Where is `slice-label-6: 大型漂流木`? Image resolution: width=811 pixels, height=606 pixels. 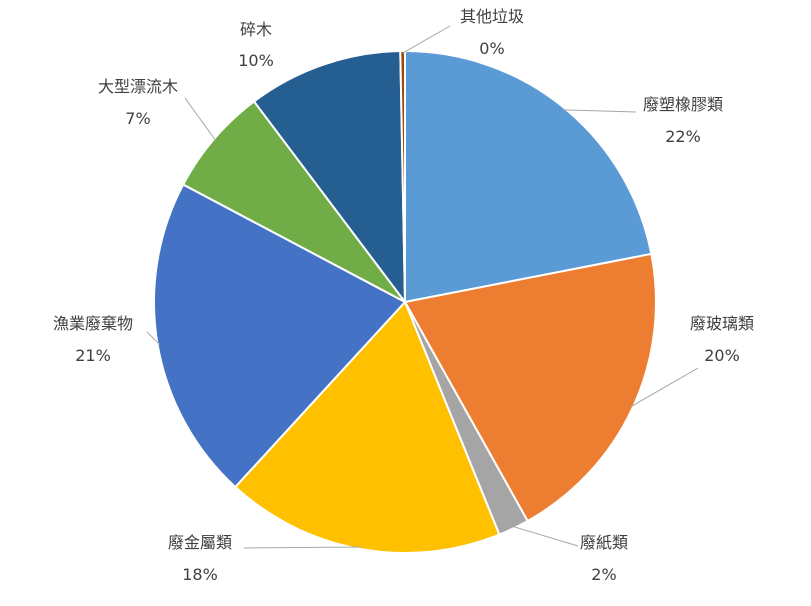
slice-label-6: 大型漂流木 is located at coordinates (138, 86).